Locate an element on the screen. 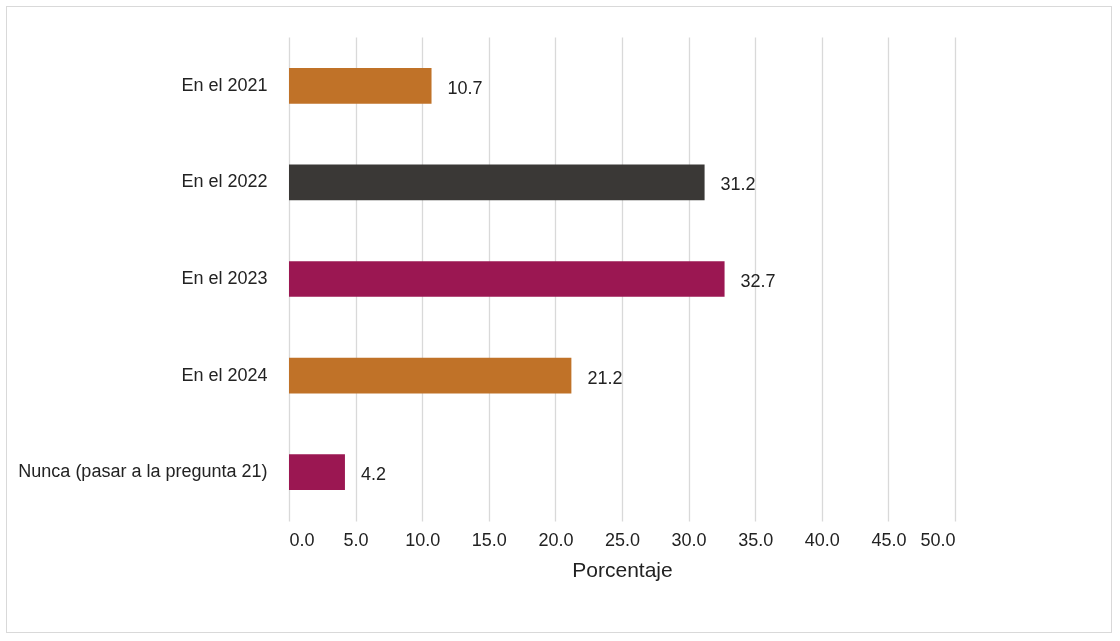 This screenshot has height=641, width=1120. x-tick-label: 40.0 is located at coordinates (822, 539).